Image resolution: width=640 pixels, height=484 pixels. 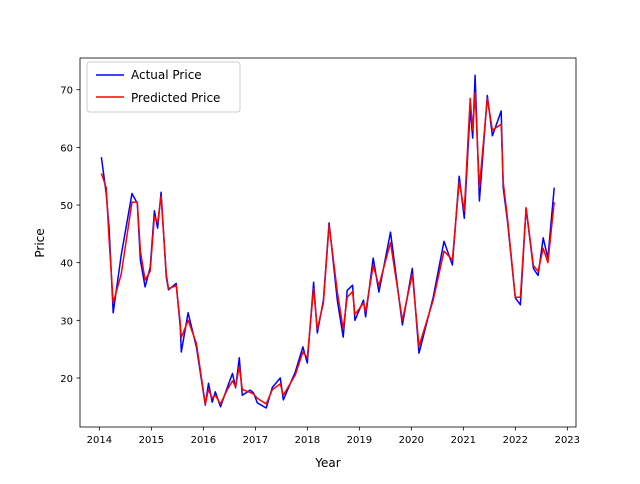 What do you see at coordinates (40, 242) in the screenshot?
I see `y-axis-label: Price` at bounding box center [40, 242].